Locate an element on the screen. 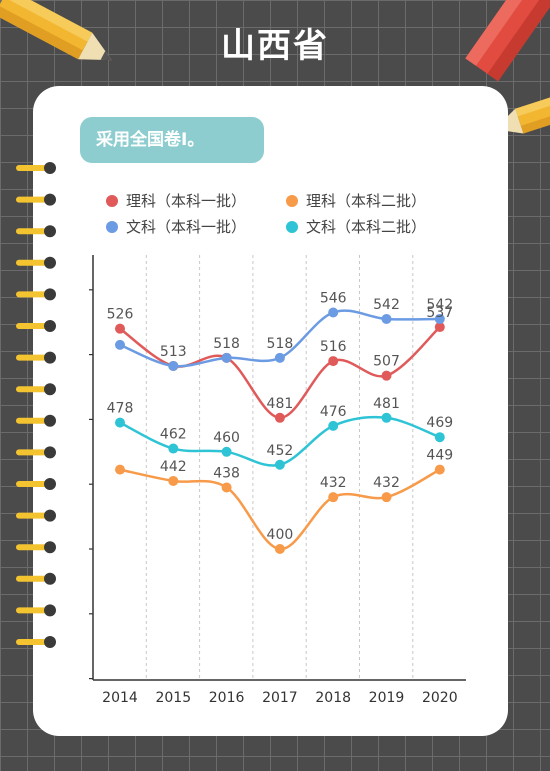  x-tick-label: 2016 is located at coordinates (227, 698).